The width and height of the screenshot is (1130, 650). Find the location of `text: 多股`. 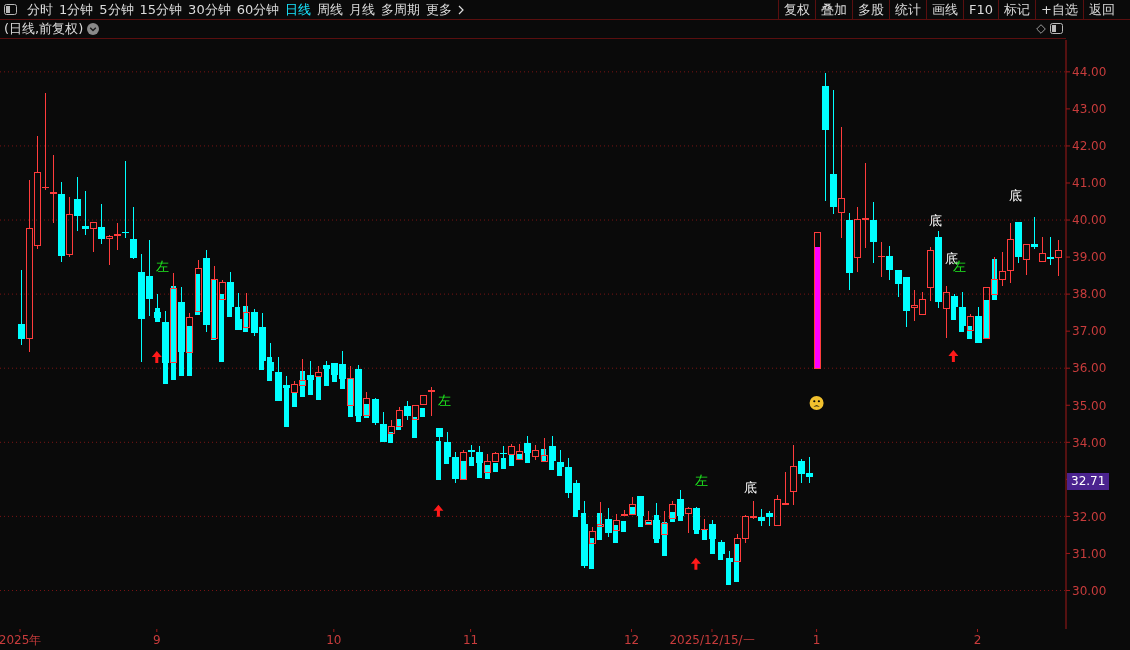

text: 多股 is located at coordinates (871, 9).